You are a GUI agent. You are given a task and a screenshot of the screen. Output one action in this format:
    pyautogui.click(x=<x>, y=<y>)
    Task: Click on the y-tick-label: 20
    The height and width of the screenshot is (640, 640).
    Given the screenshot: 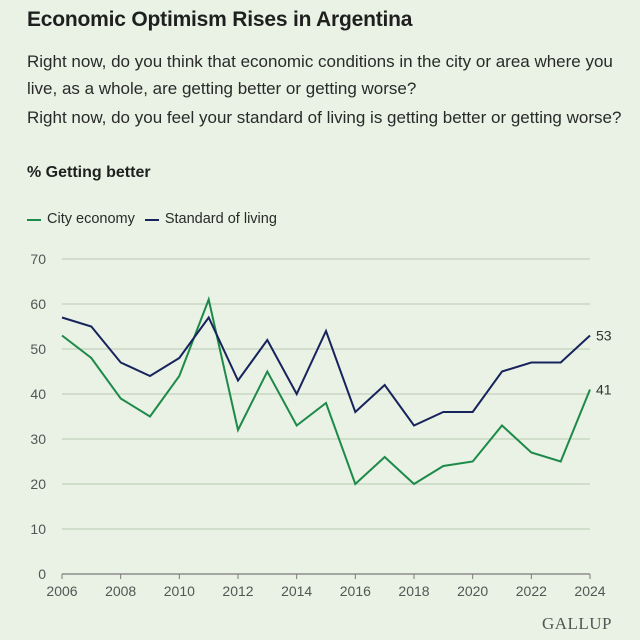 What is the action you would take?
    pyautogui.click(x=38, y=484)
    